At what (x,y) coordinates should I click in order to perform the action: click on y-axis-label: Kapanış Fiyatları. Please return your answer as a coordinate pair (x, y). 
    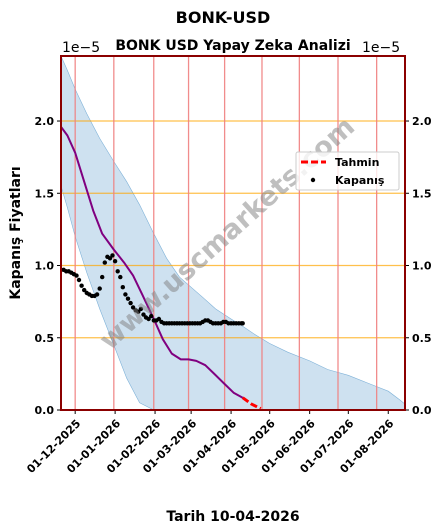
    Looking at the image, I should click on (16, 232).